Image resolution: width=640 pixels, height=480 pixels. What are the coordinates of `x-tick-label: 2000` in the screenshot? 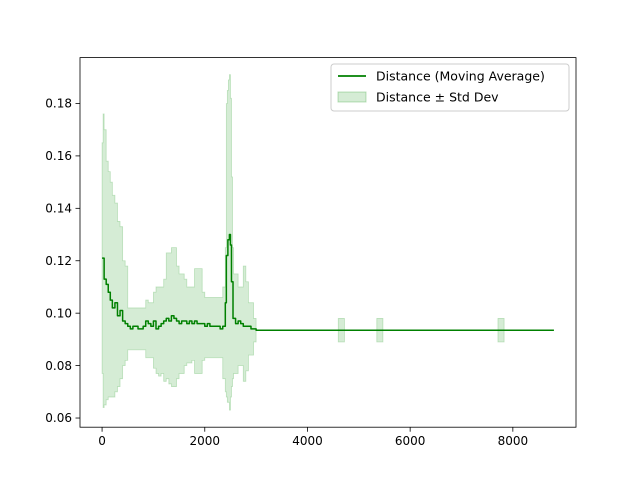 It's located at (204, 441).